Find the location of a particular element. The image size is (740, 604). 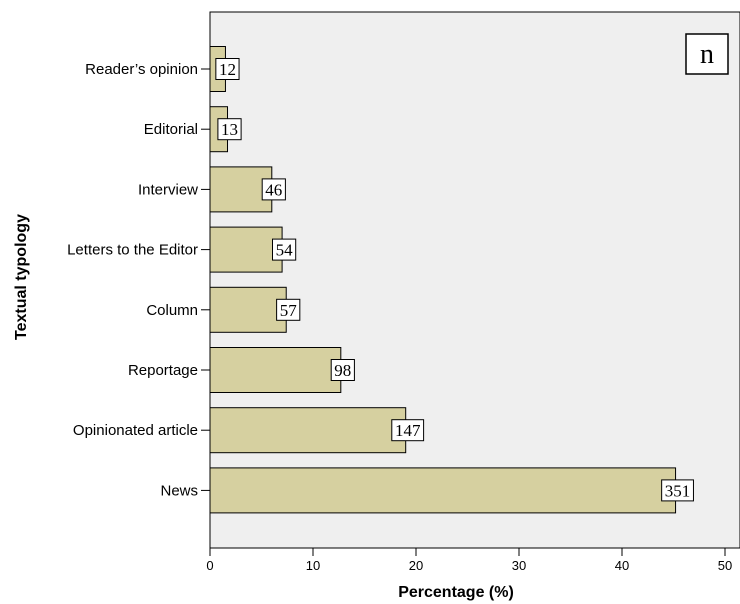

x-tick-label: 40 is located at coordinates (622, 565).